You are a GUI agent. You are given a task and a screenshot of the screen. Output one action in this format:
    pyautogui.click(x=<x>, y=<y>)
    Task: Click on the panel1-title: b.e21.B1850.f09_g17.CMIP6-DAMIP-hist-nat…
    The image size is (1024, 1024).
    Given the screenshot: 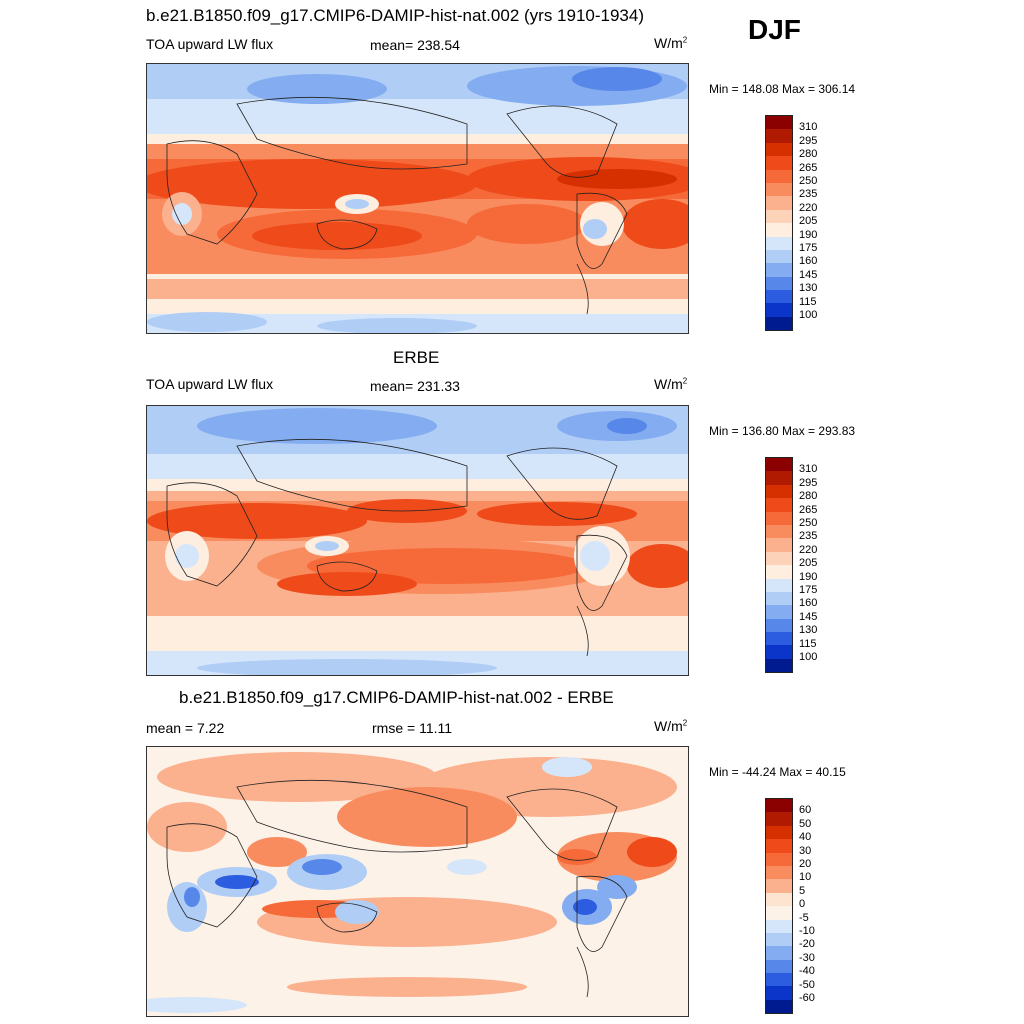 What is the action you would take?
    pyautogui.click(x=395, y=15)
    